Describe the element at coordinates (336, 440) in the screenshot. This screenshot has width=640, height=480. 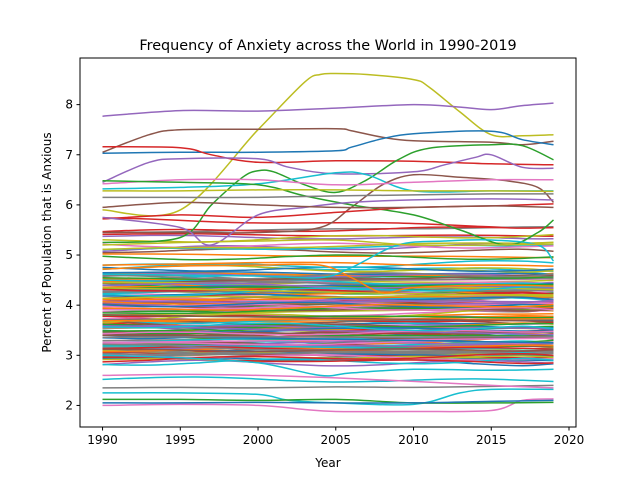
I see `x-tick-label: 2005` at that location.